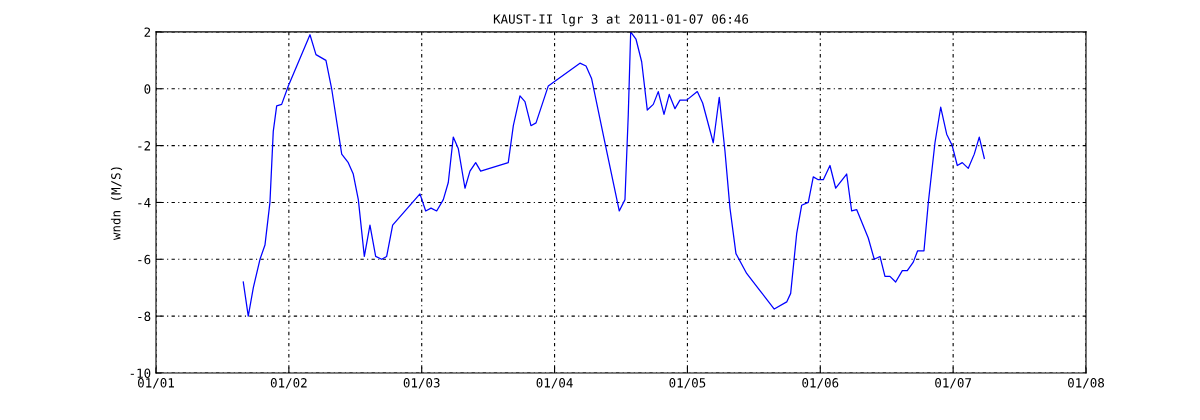  Describe the element at coordinates (421, 383) in the screenshot. I see `x-tick-label: 01/03` at that location.